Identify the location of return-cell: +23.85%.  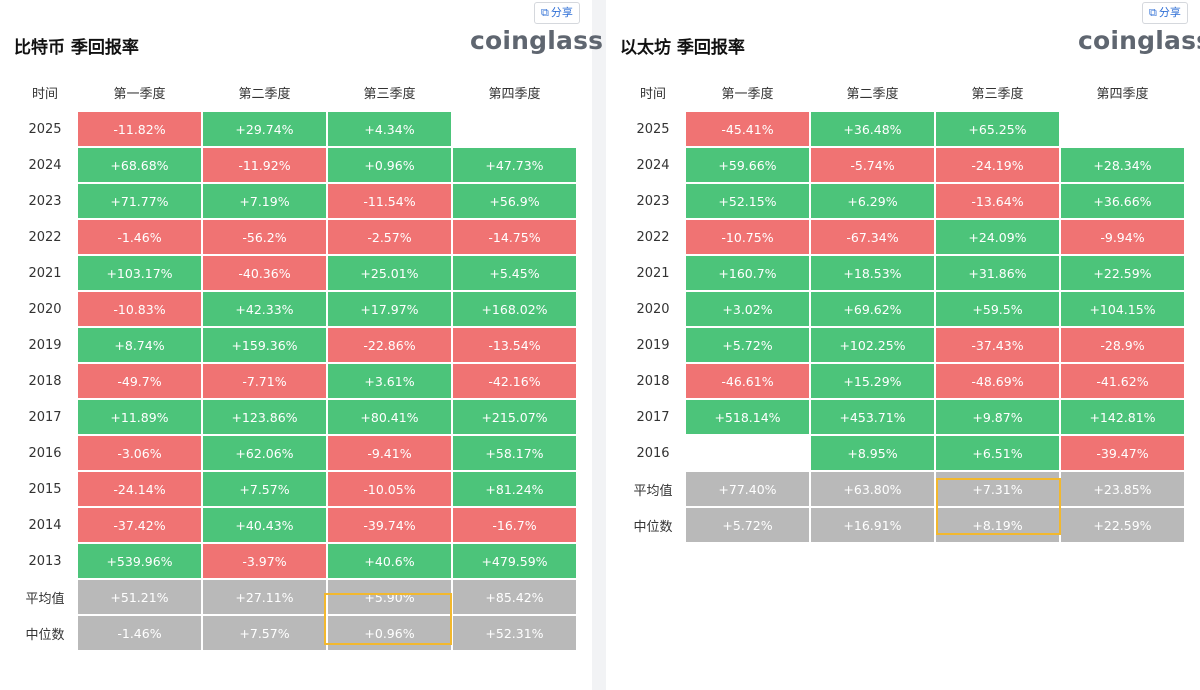
(1122, 489).